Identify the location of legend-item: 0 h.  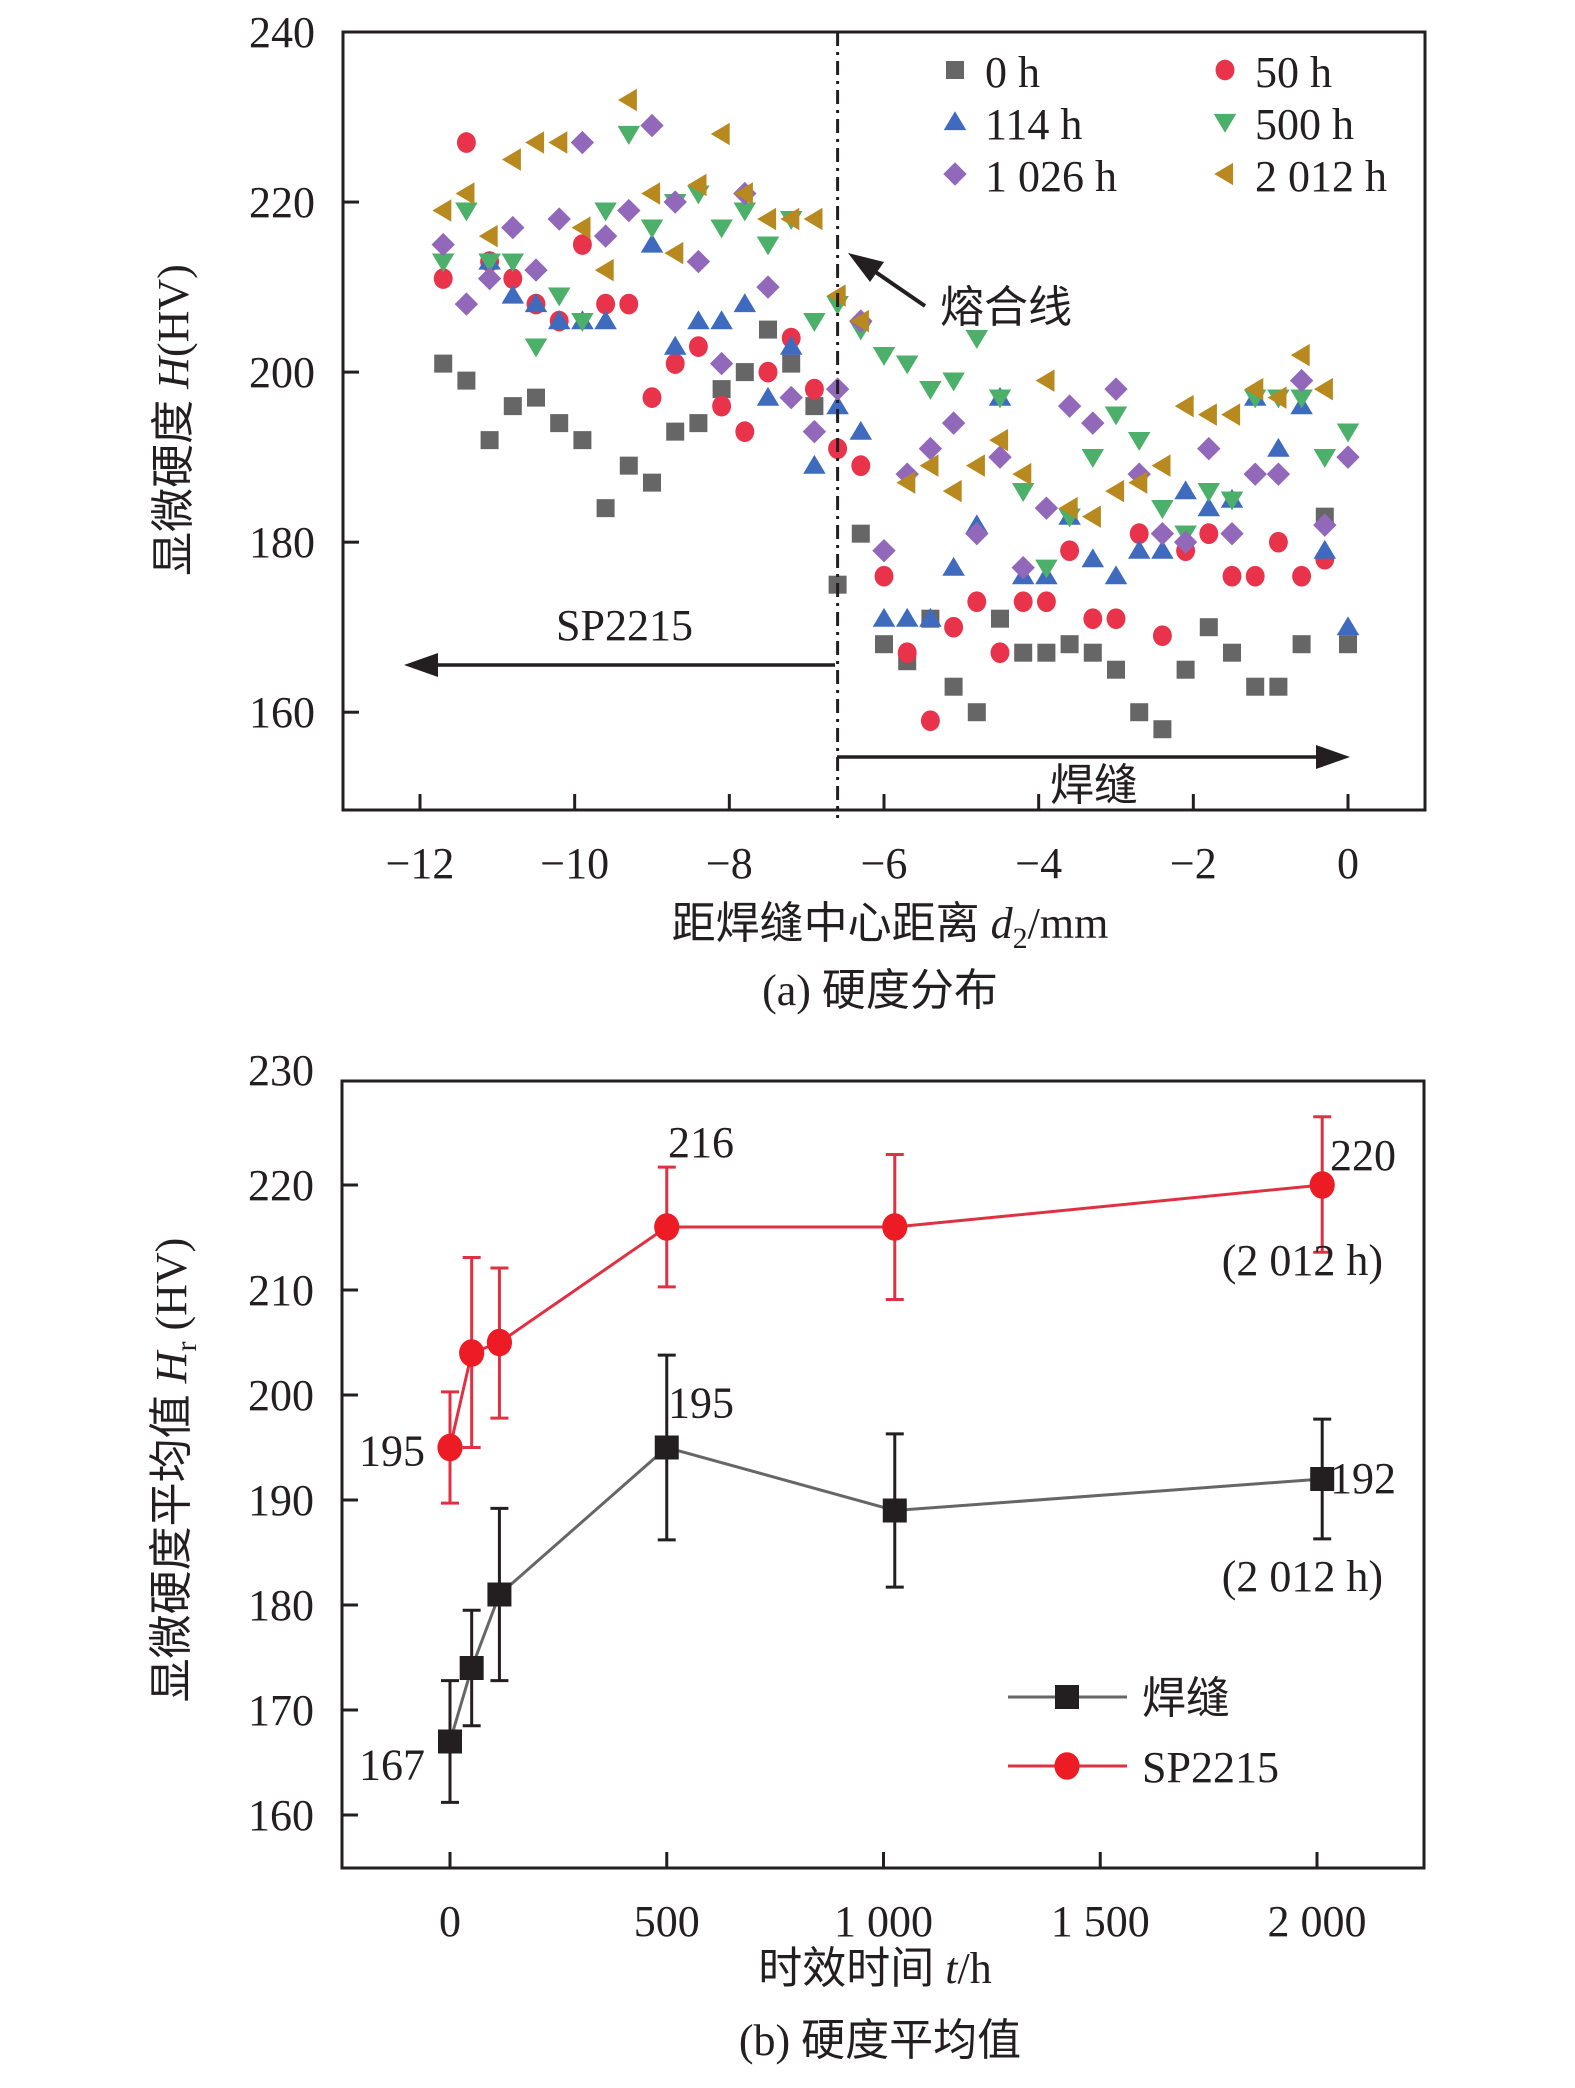
(993, 72).